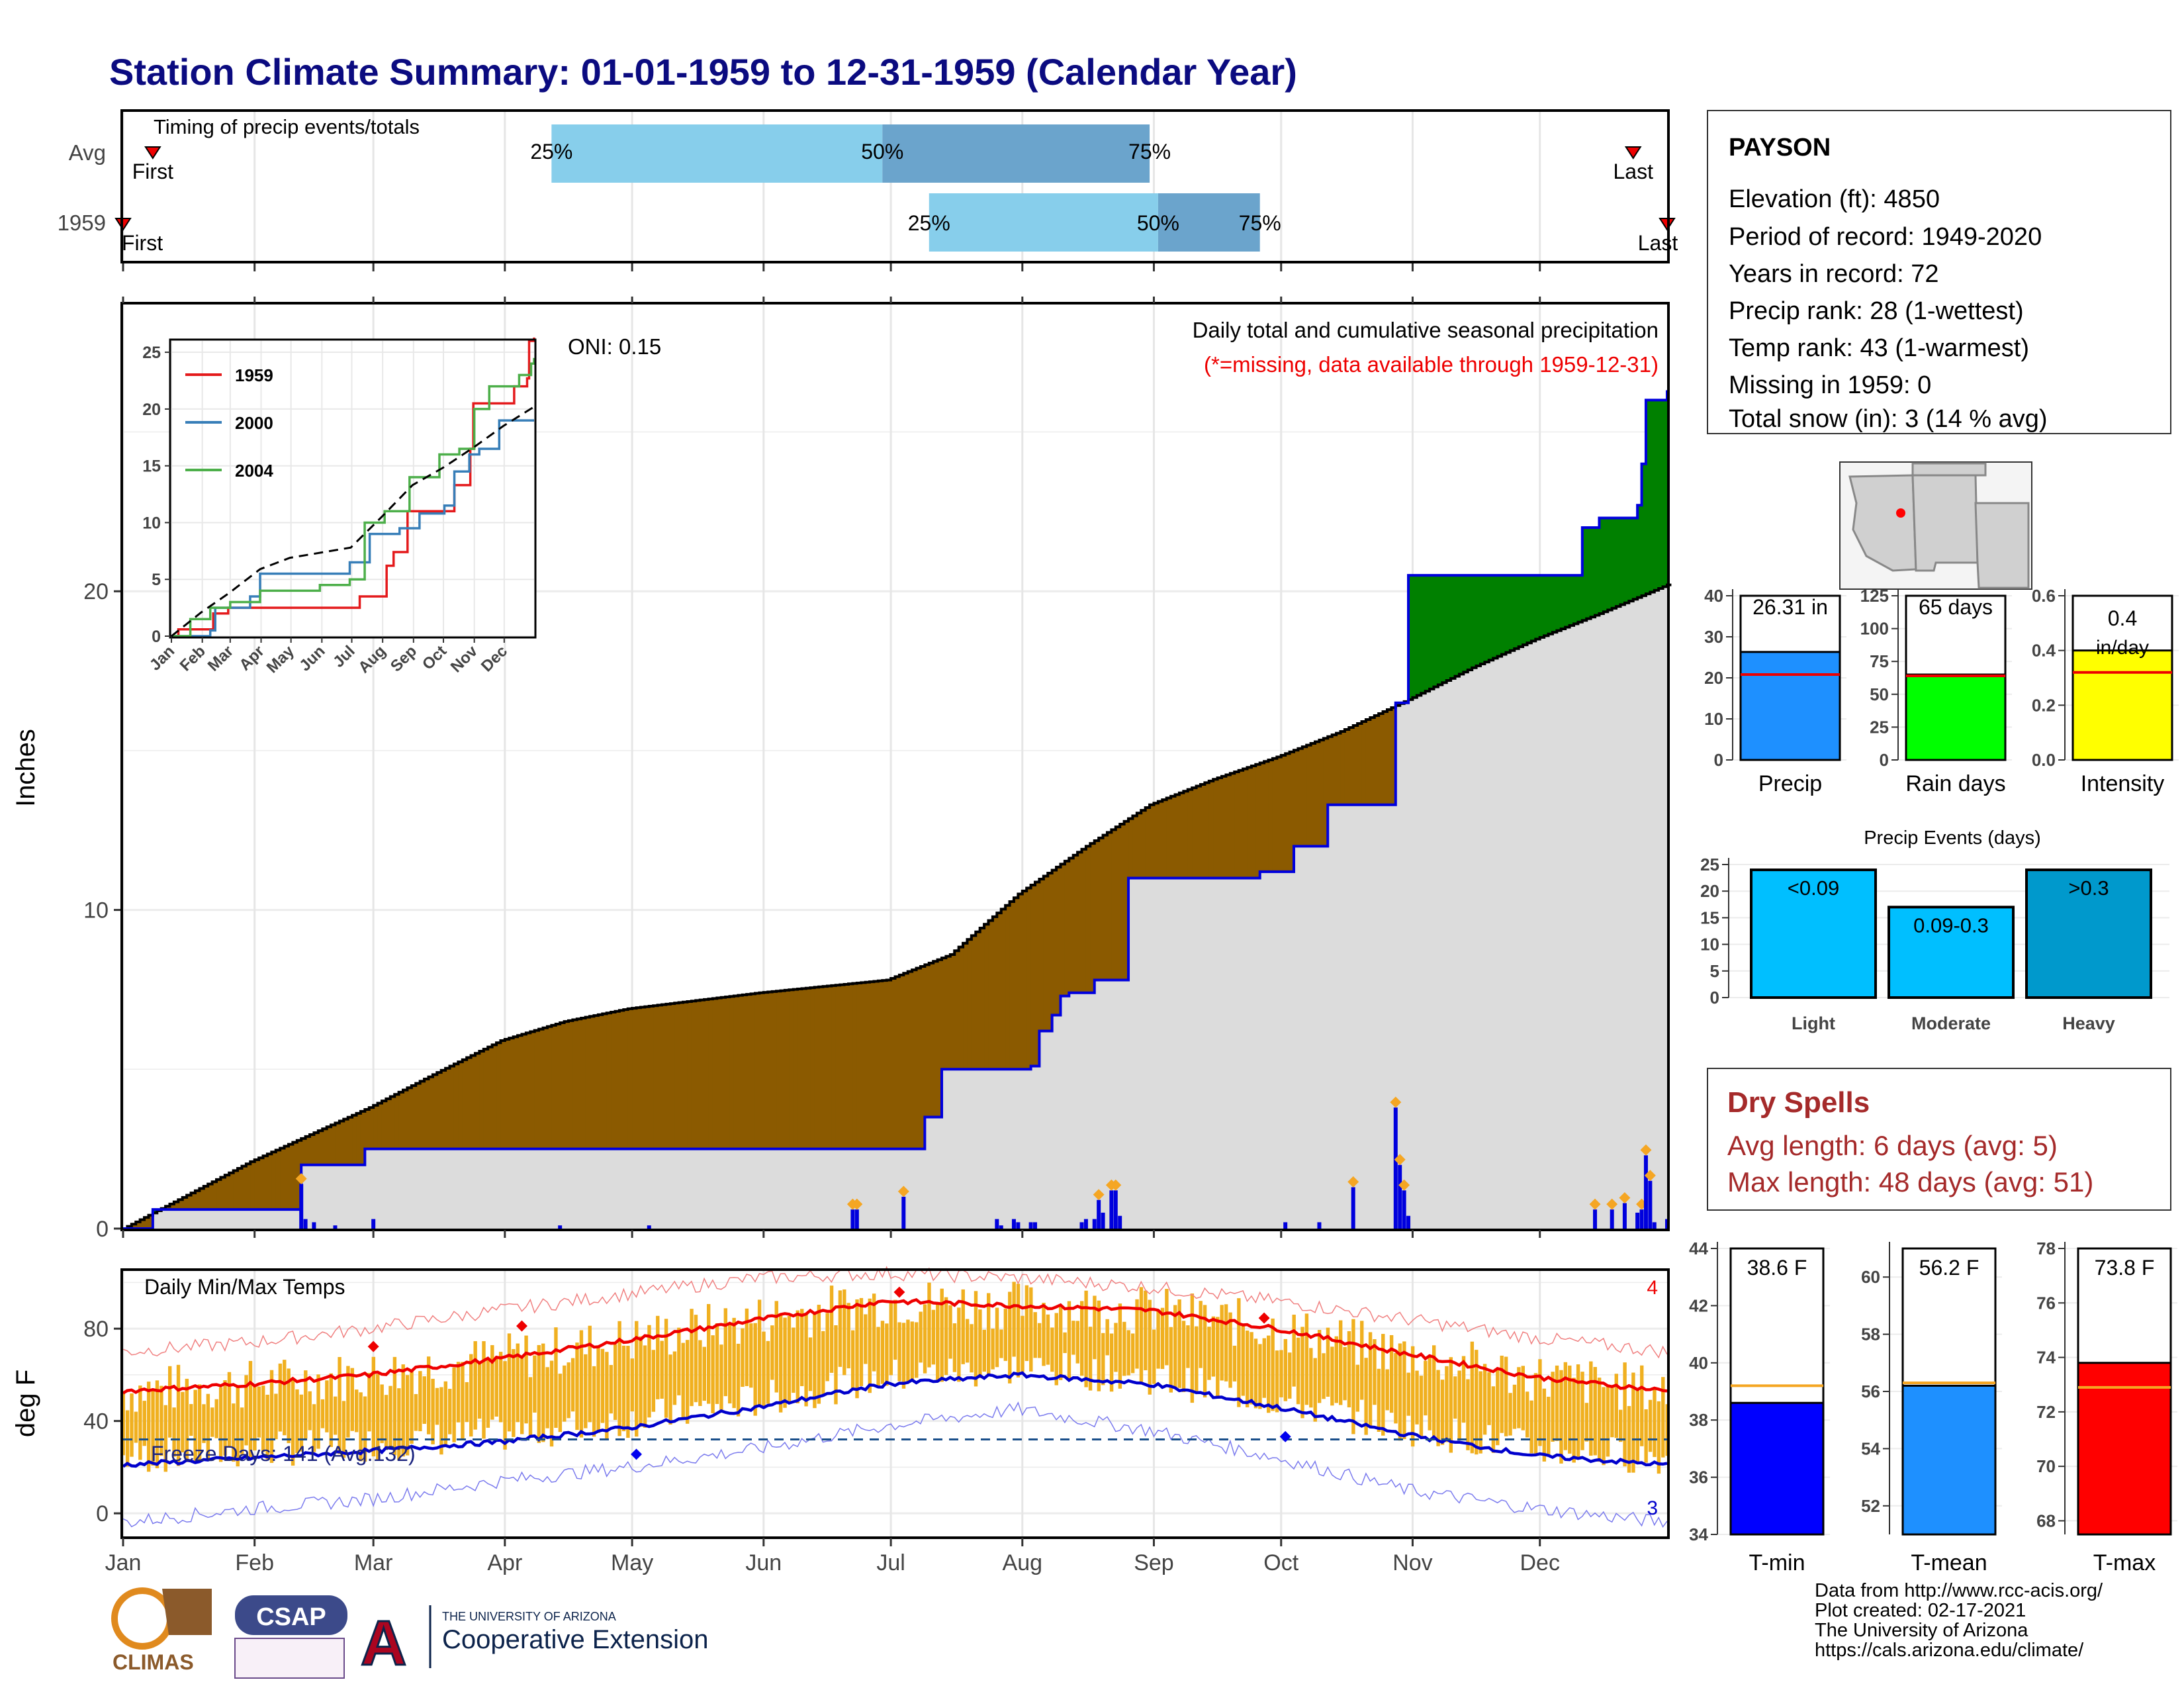  Describe the element at coordinates (1713, 596) in the screenshot. I see `mini-y-tick-label: 40` at that location.